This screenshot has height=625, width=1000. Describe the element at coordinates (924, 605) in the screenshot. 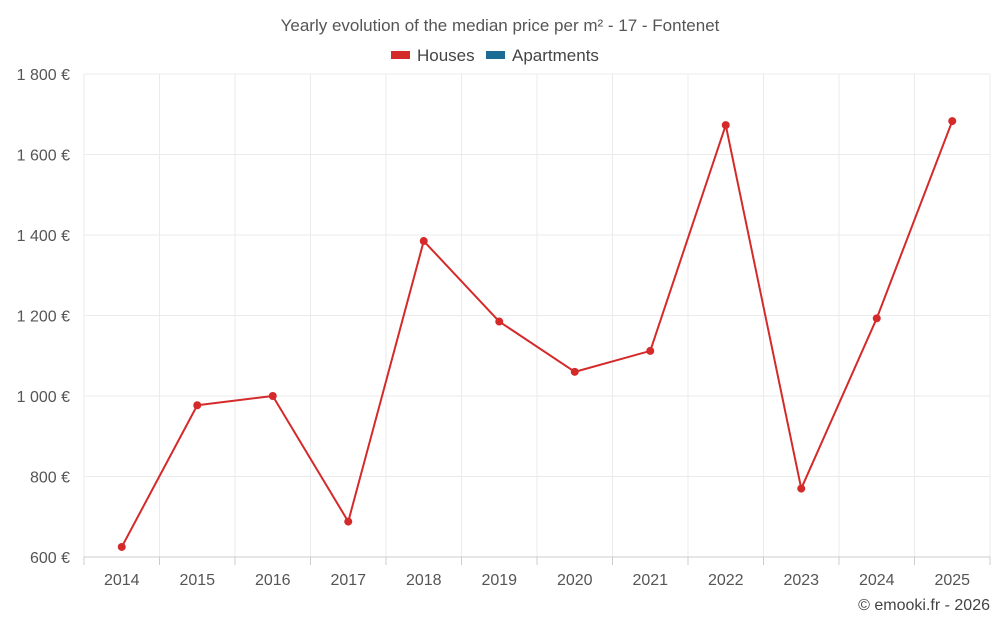

I see `credit: © emooki.fr - 2026` at that location.